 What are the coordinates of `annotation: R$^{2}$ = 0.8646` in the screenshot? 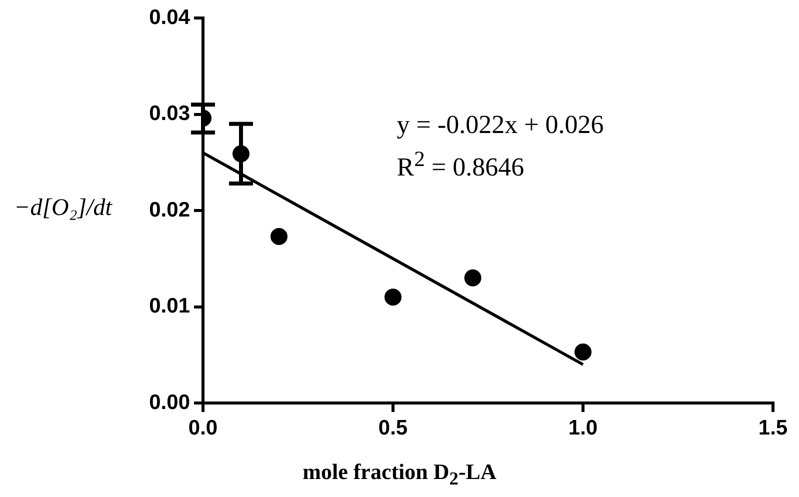 It's located at (460, 164).